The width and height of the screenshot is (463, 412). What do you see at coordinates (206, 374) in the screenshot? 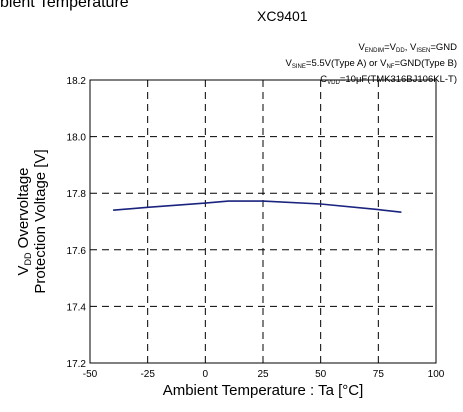
I see `x-tick-label: 0` at bounding box center [206, 374].